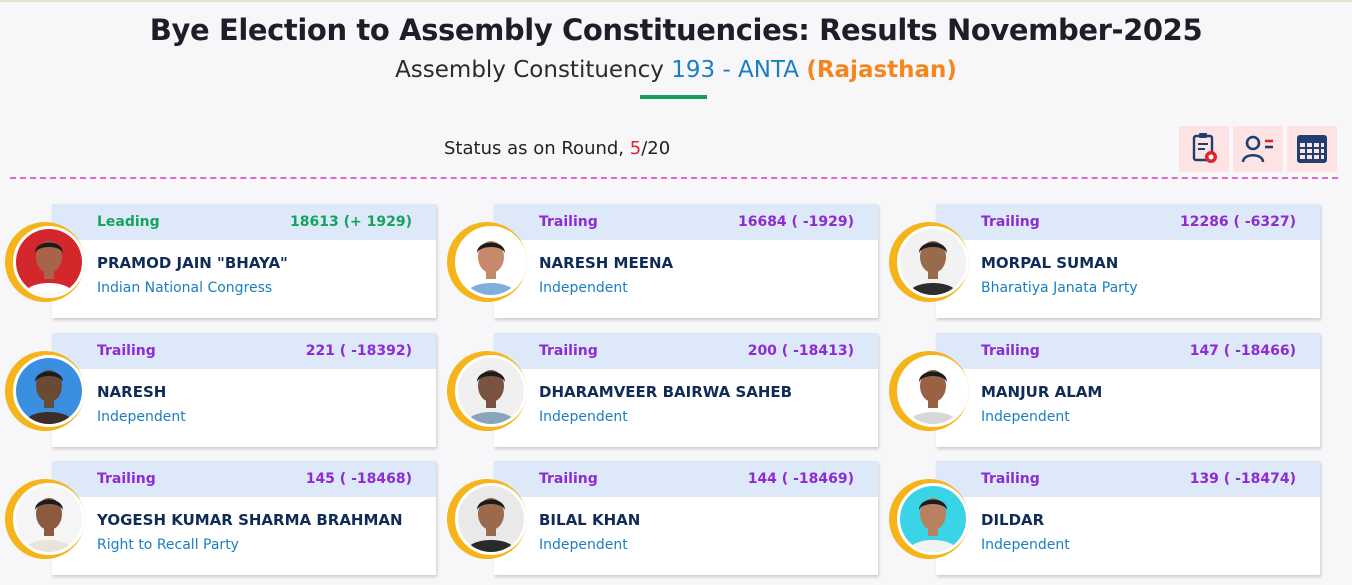 The height and width of the screenshot is (585, 1352). Describe the element at coordinates (881, 70) in the screenshot. I see `state-name: (Rajasthan)` at that location.